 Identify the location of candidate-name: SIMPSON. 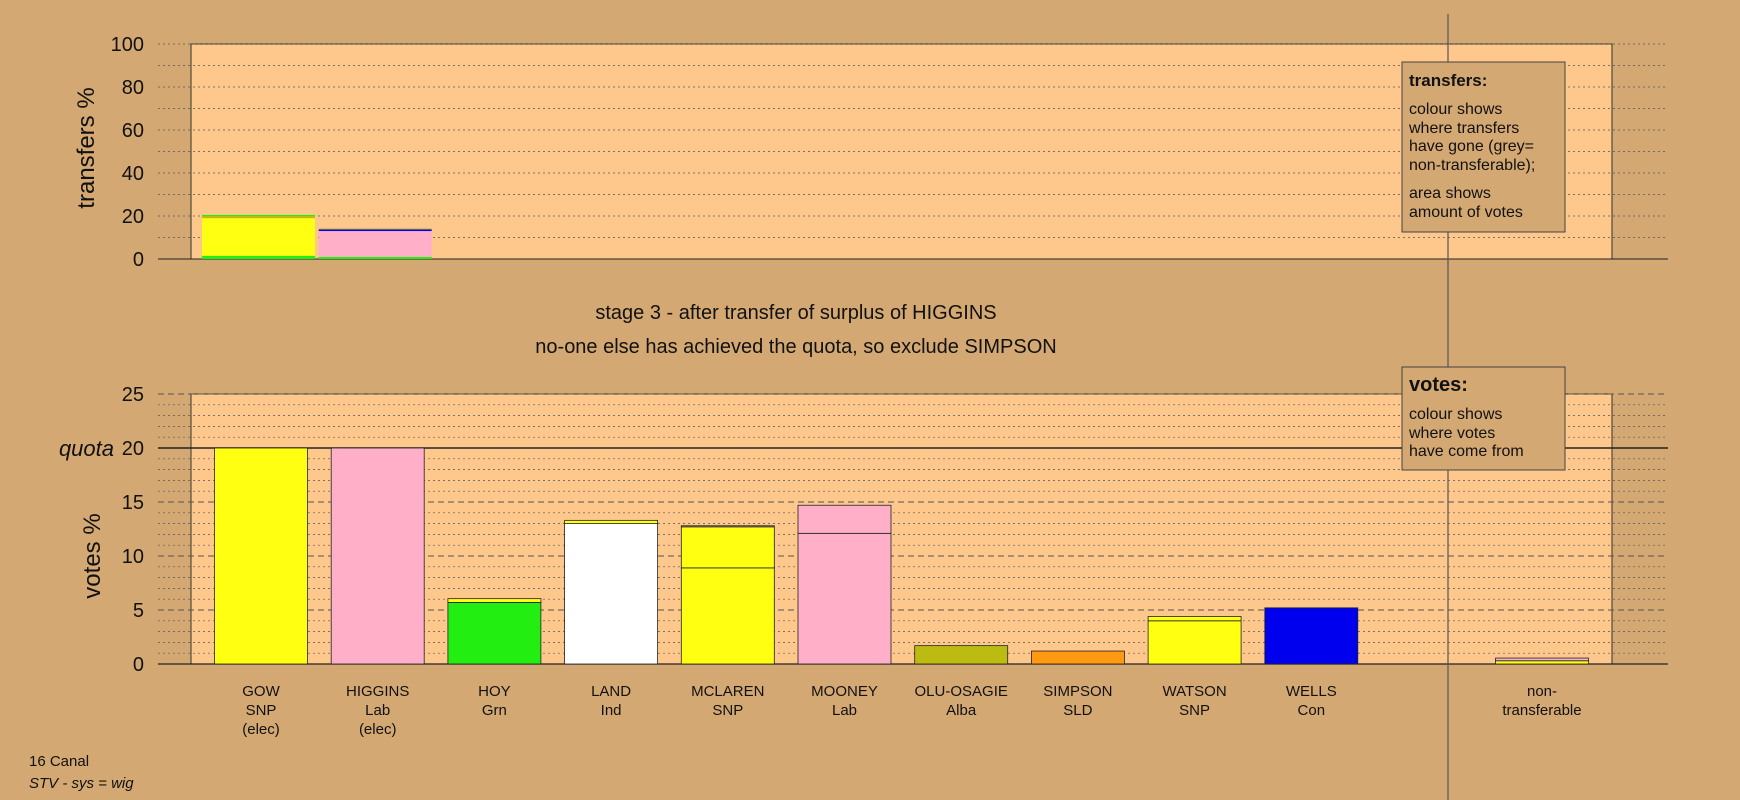
(1077, 691).